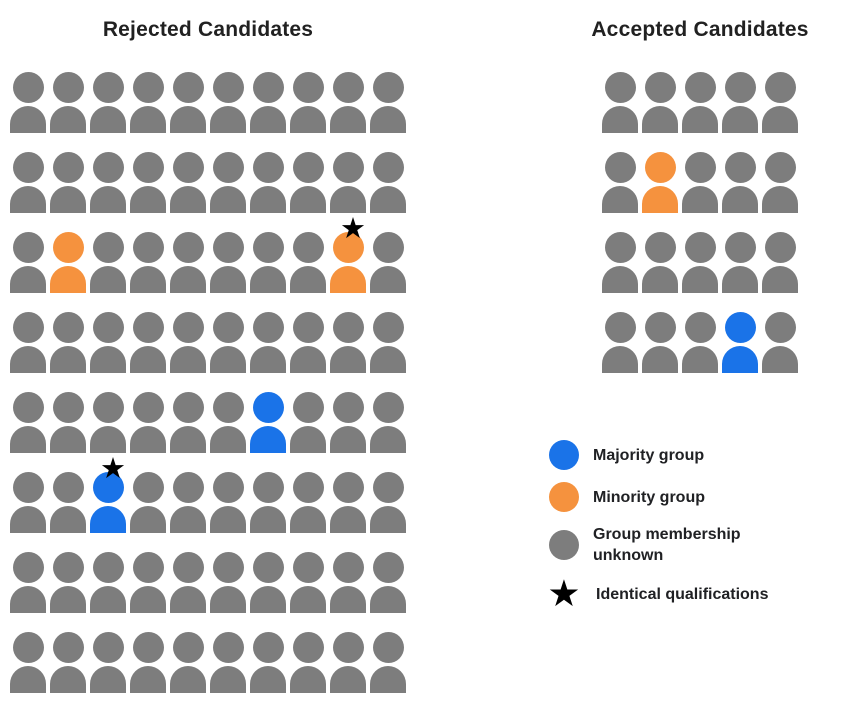 The height and width of the screenshot is (707, 856). I want to click on person-row: ★, so click(208, 263).